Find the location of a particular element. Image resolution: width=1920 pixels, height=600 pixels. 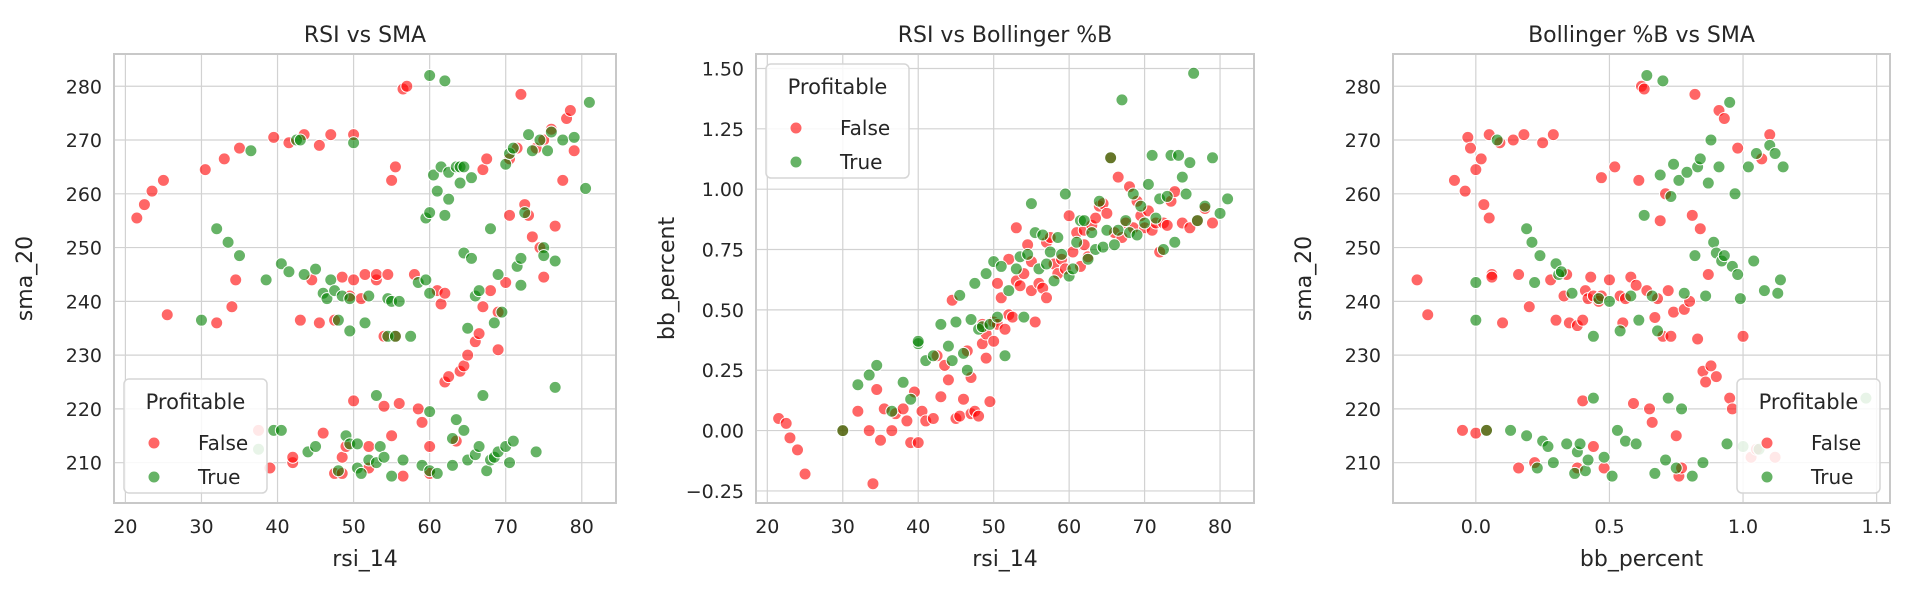

y-tick-label: 1.50 is located at coordinates (723, 69).